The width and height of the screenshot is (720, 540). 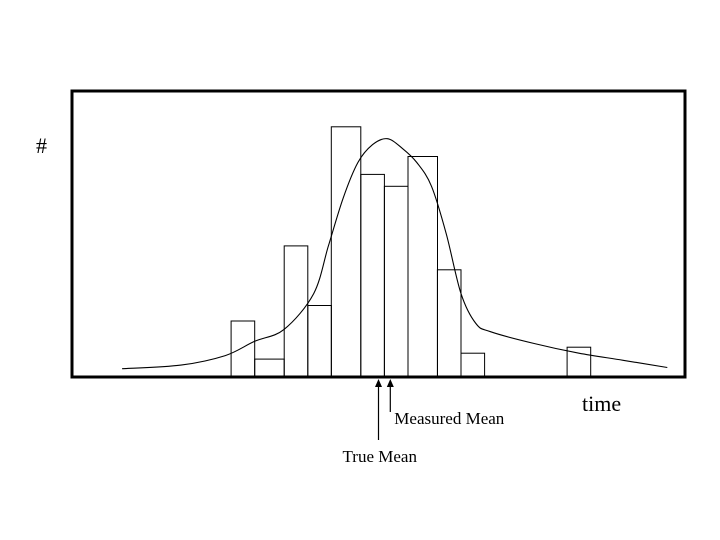 What do you see at coordinates (449, 418) in the screenshot?
I see `annotation-label-1: Measured Mean` at bounding box center [449, 418].